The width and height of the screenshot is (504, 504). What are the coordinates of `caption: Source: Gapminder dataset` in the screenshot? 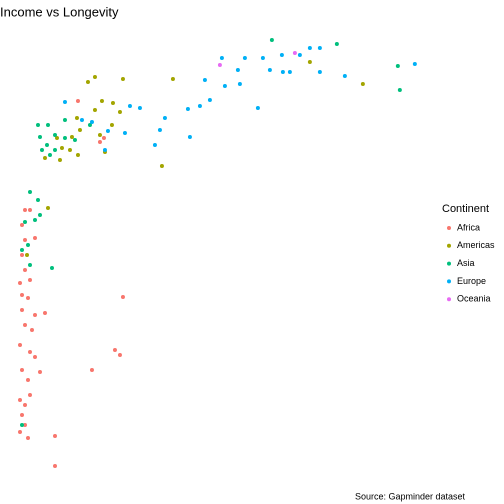 It's located at (410, 496).